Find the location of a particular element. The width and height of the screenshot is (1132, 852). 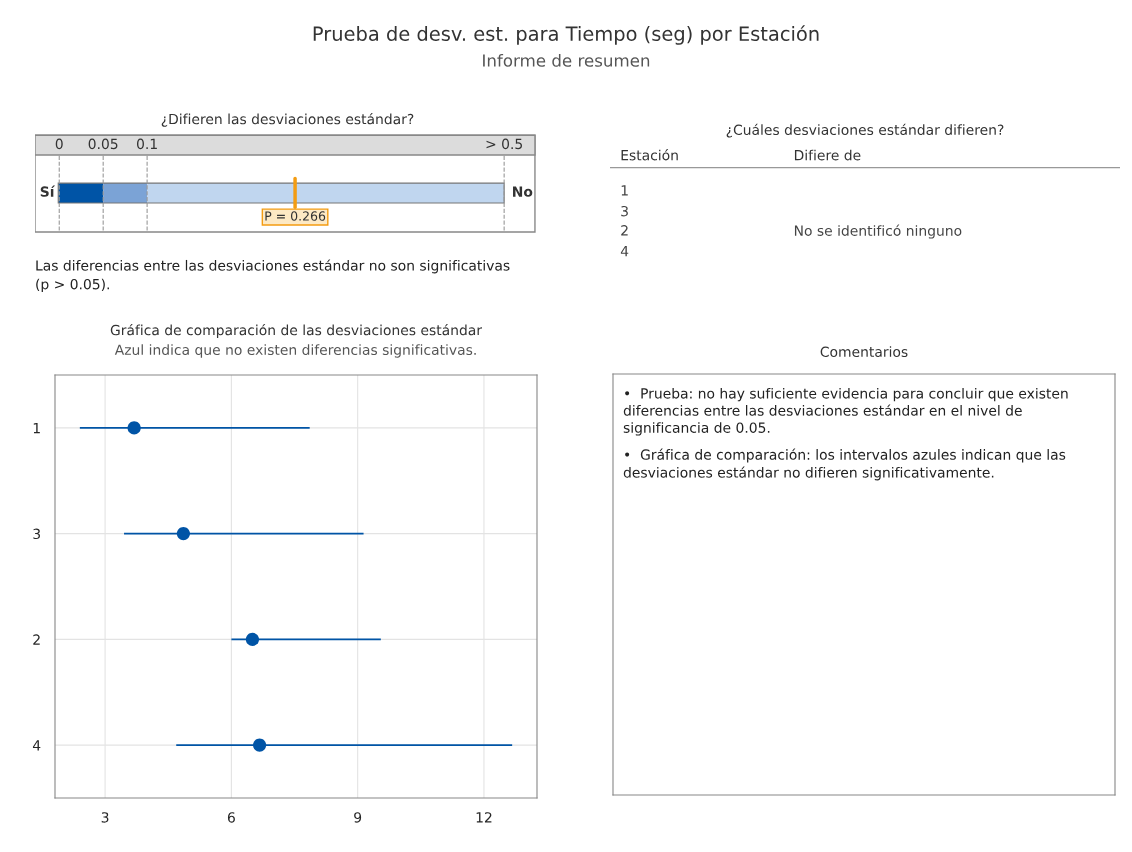

x-tick-label: 9 is located at coordinates (358, 817).